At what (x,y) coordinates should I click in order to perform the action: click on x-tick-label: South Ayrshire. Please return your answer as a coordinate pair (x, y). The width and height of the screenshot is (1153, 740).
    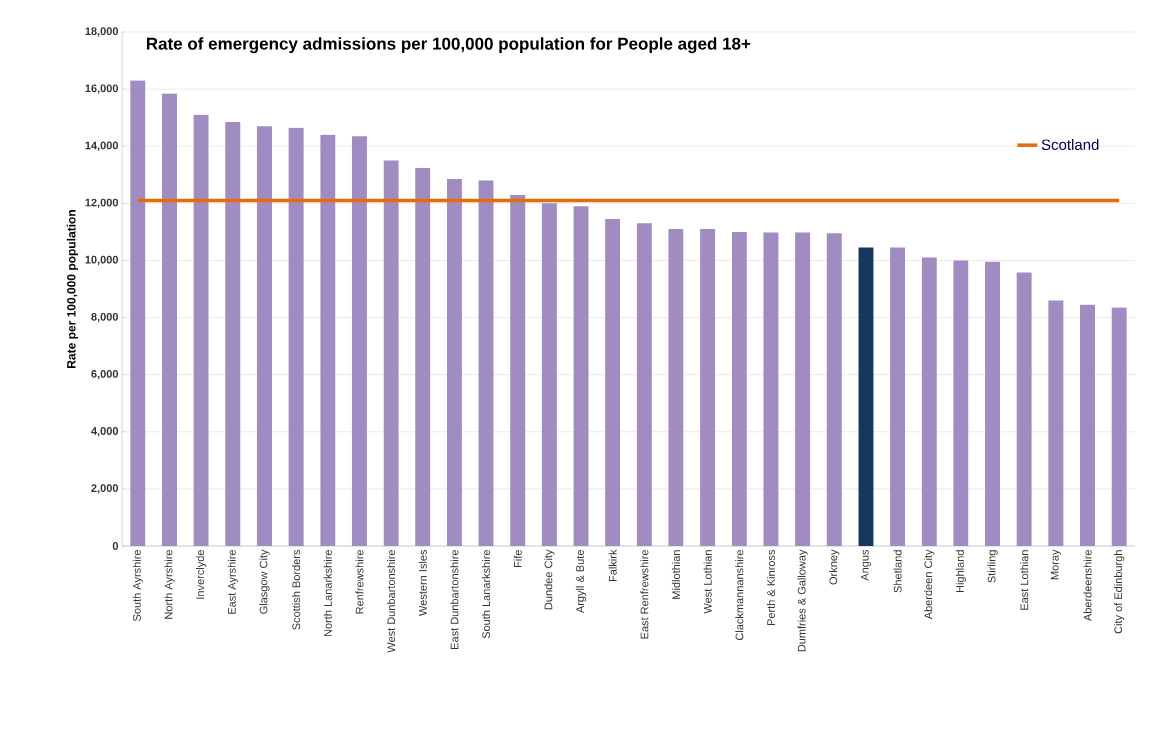
    Looking at the image, I should click on (137, 585).